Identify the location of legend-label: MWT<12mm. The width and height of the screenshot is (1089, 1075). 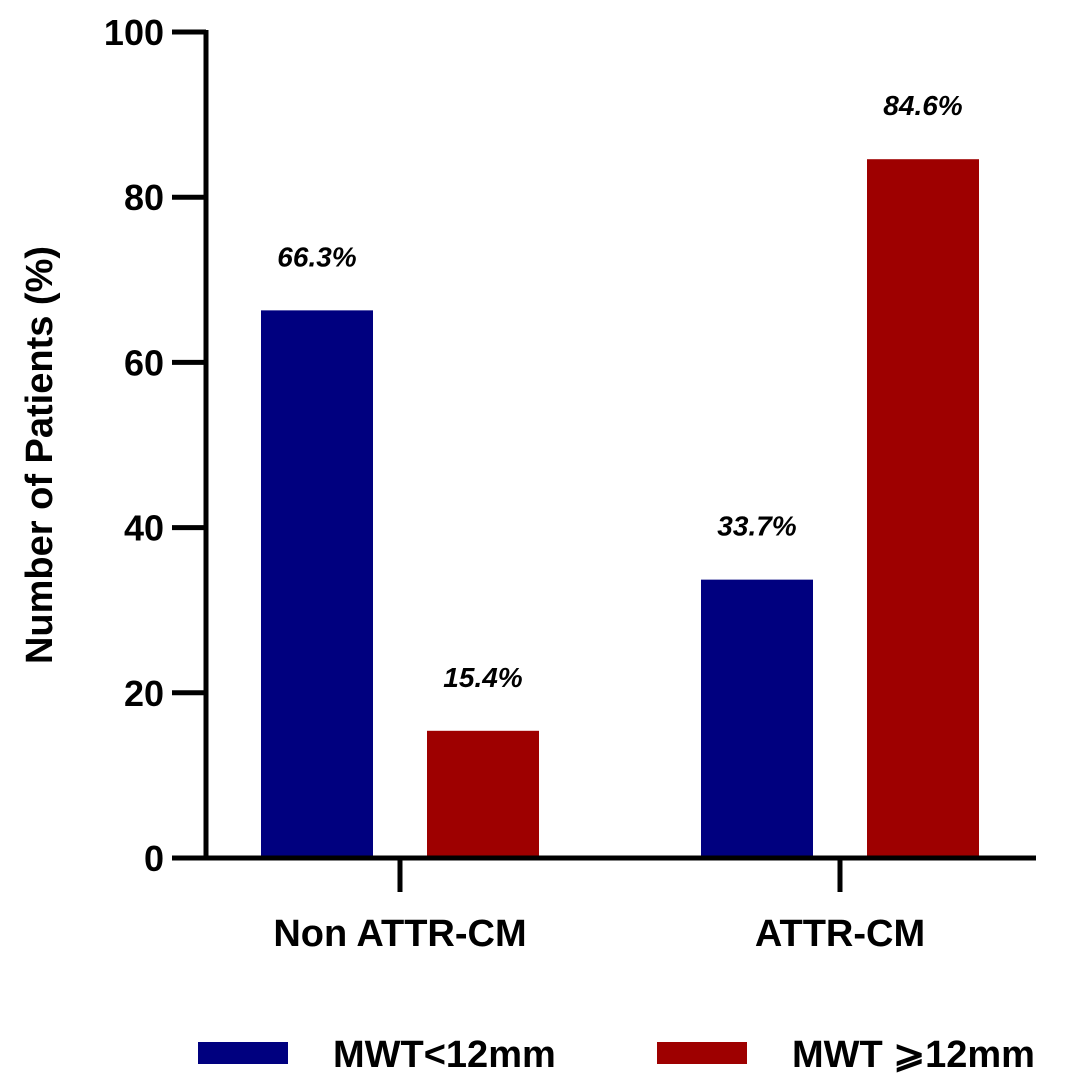
(444, 1054).